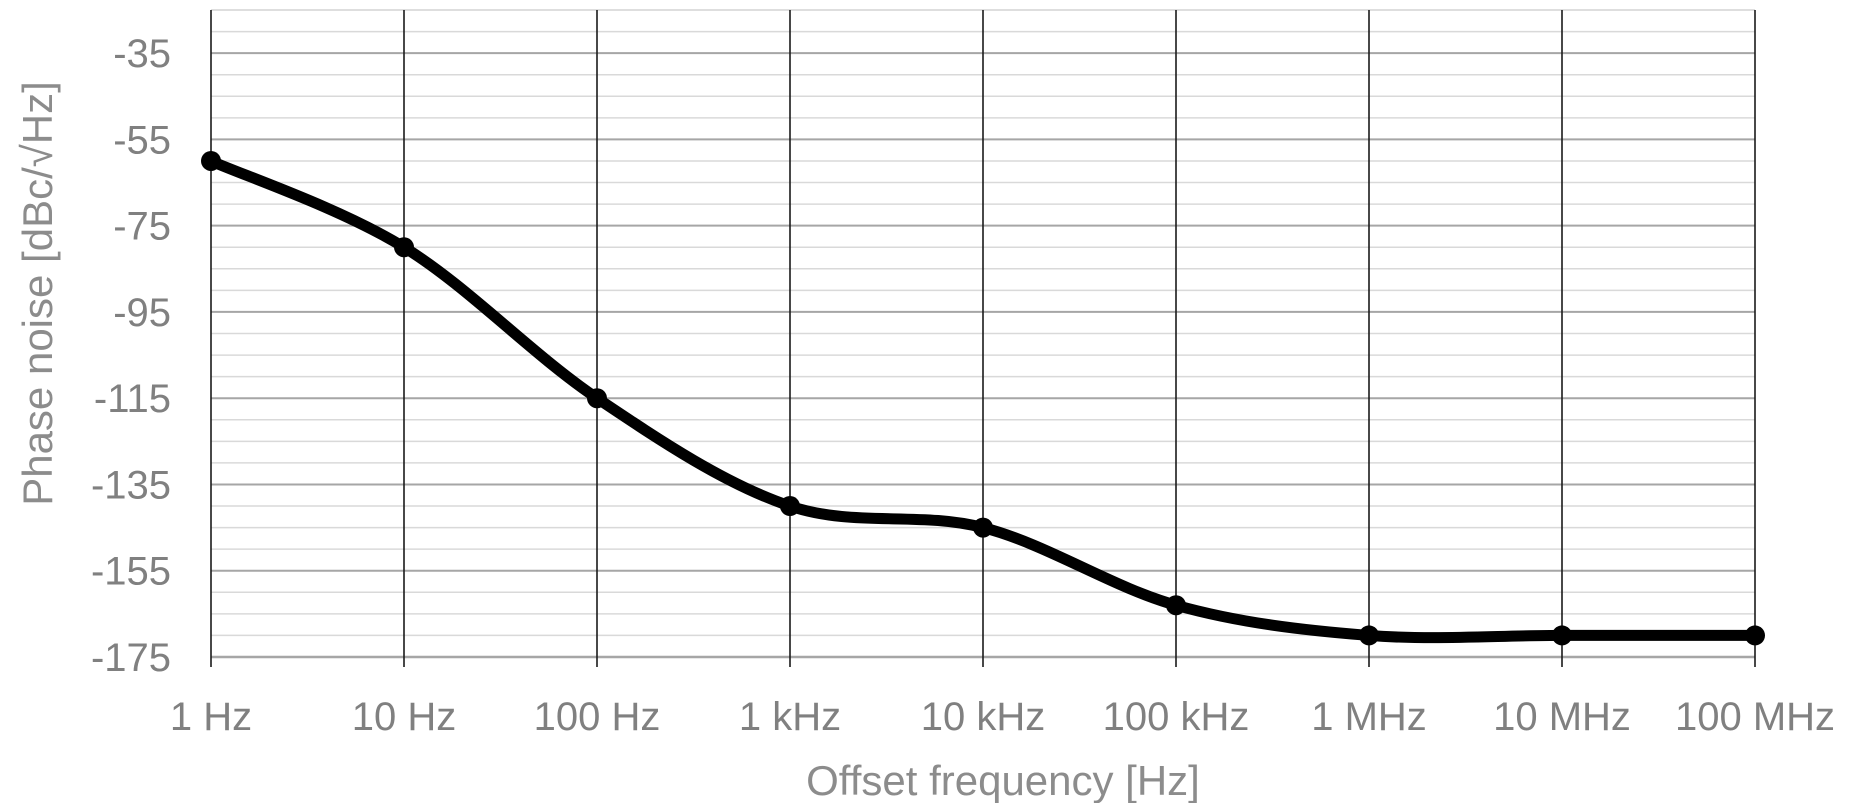  Describe the element at coordinates (1003, 780) in the screenshot. I see `x-axis-title: Offset frequency [Hz]` at that location.